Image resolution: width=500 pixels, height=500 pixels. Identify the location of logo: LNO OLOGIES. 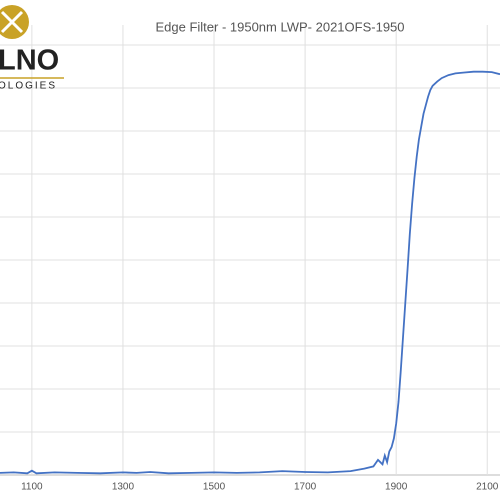
(32, 48).